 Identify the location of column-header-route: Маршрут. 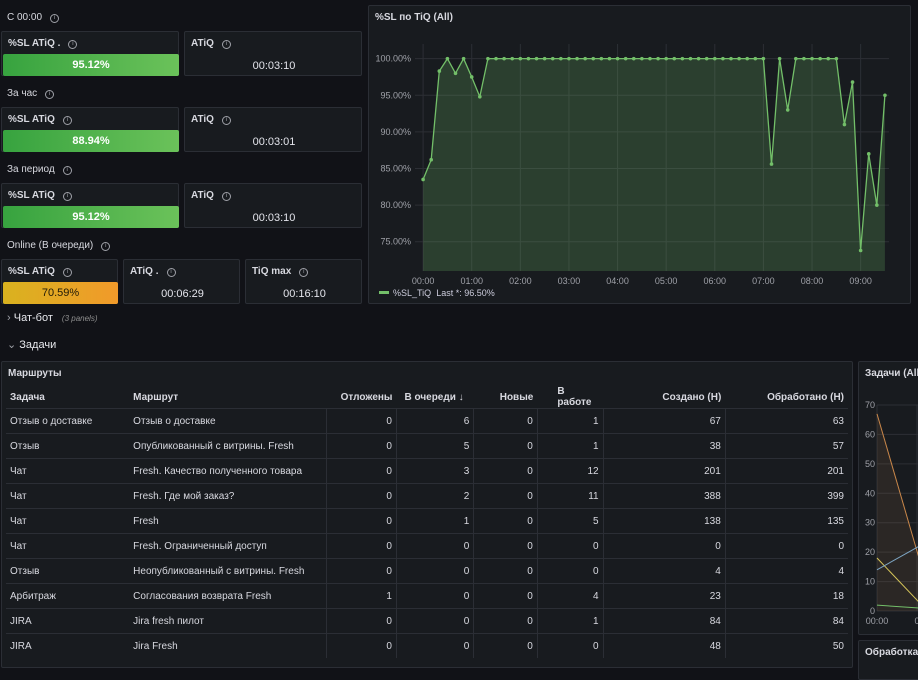
(156, 397).